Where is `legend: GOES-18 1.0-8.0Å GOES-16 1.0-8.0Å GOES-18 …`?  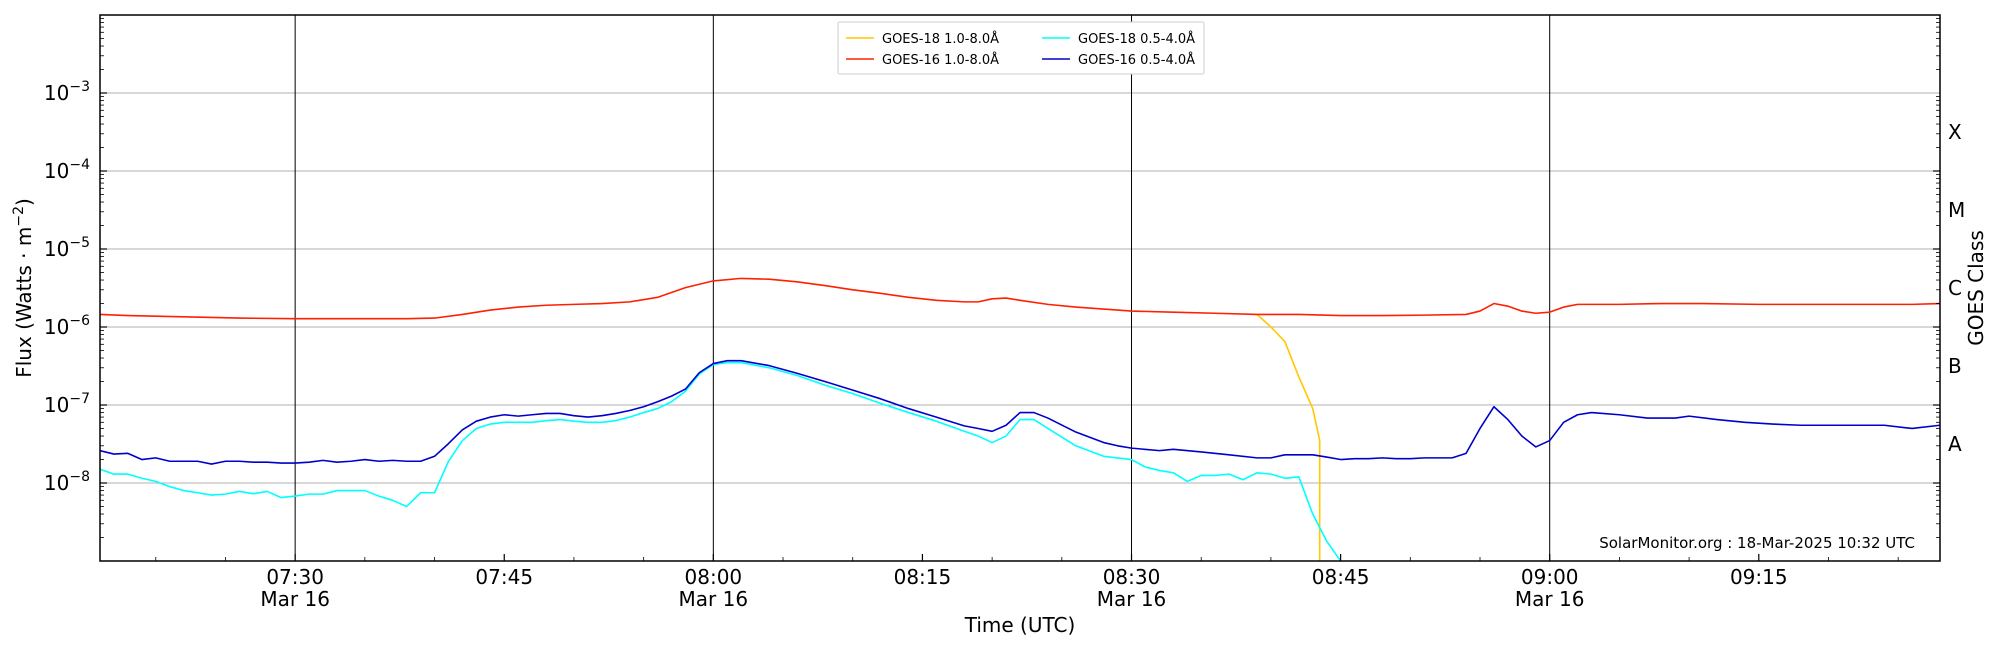
legend: GOES-18 1.0-8.0Å GOES-16 1.0-8.0Å GOES-18 … is located at coordinates (1021, 48).